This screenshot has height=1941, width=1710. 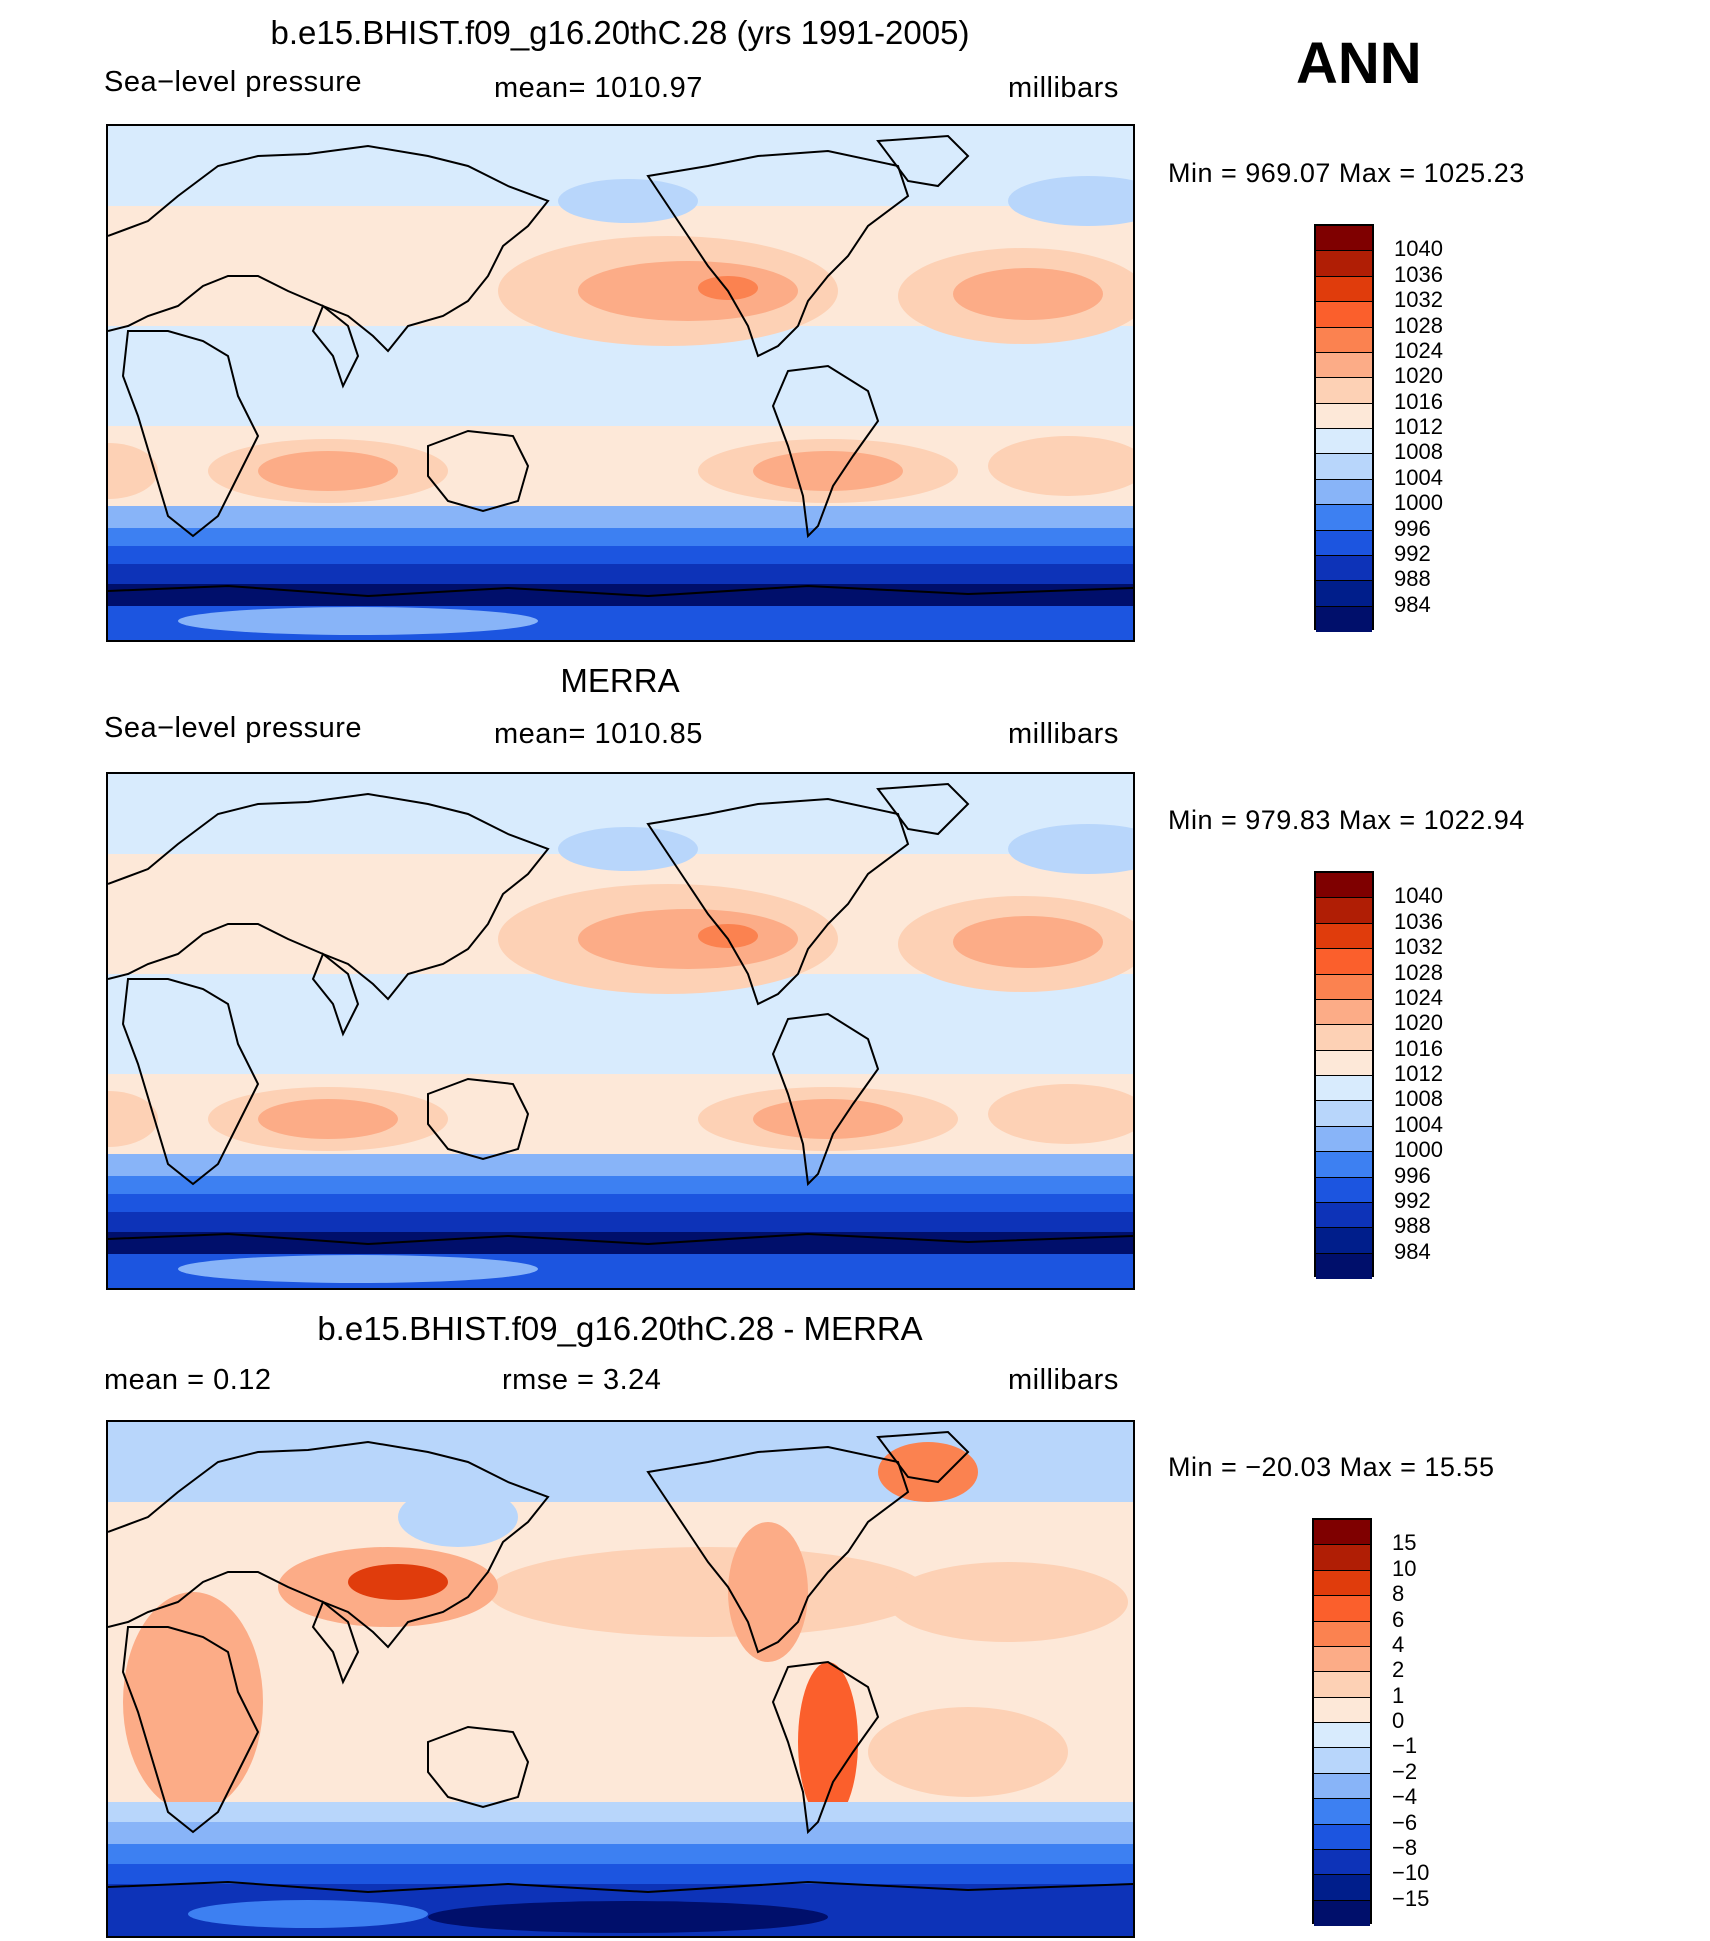 I want to click on colorbar-label: 1012, so click(x=1418, y=1073).